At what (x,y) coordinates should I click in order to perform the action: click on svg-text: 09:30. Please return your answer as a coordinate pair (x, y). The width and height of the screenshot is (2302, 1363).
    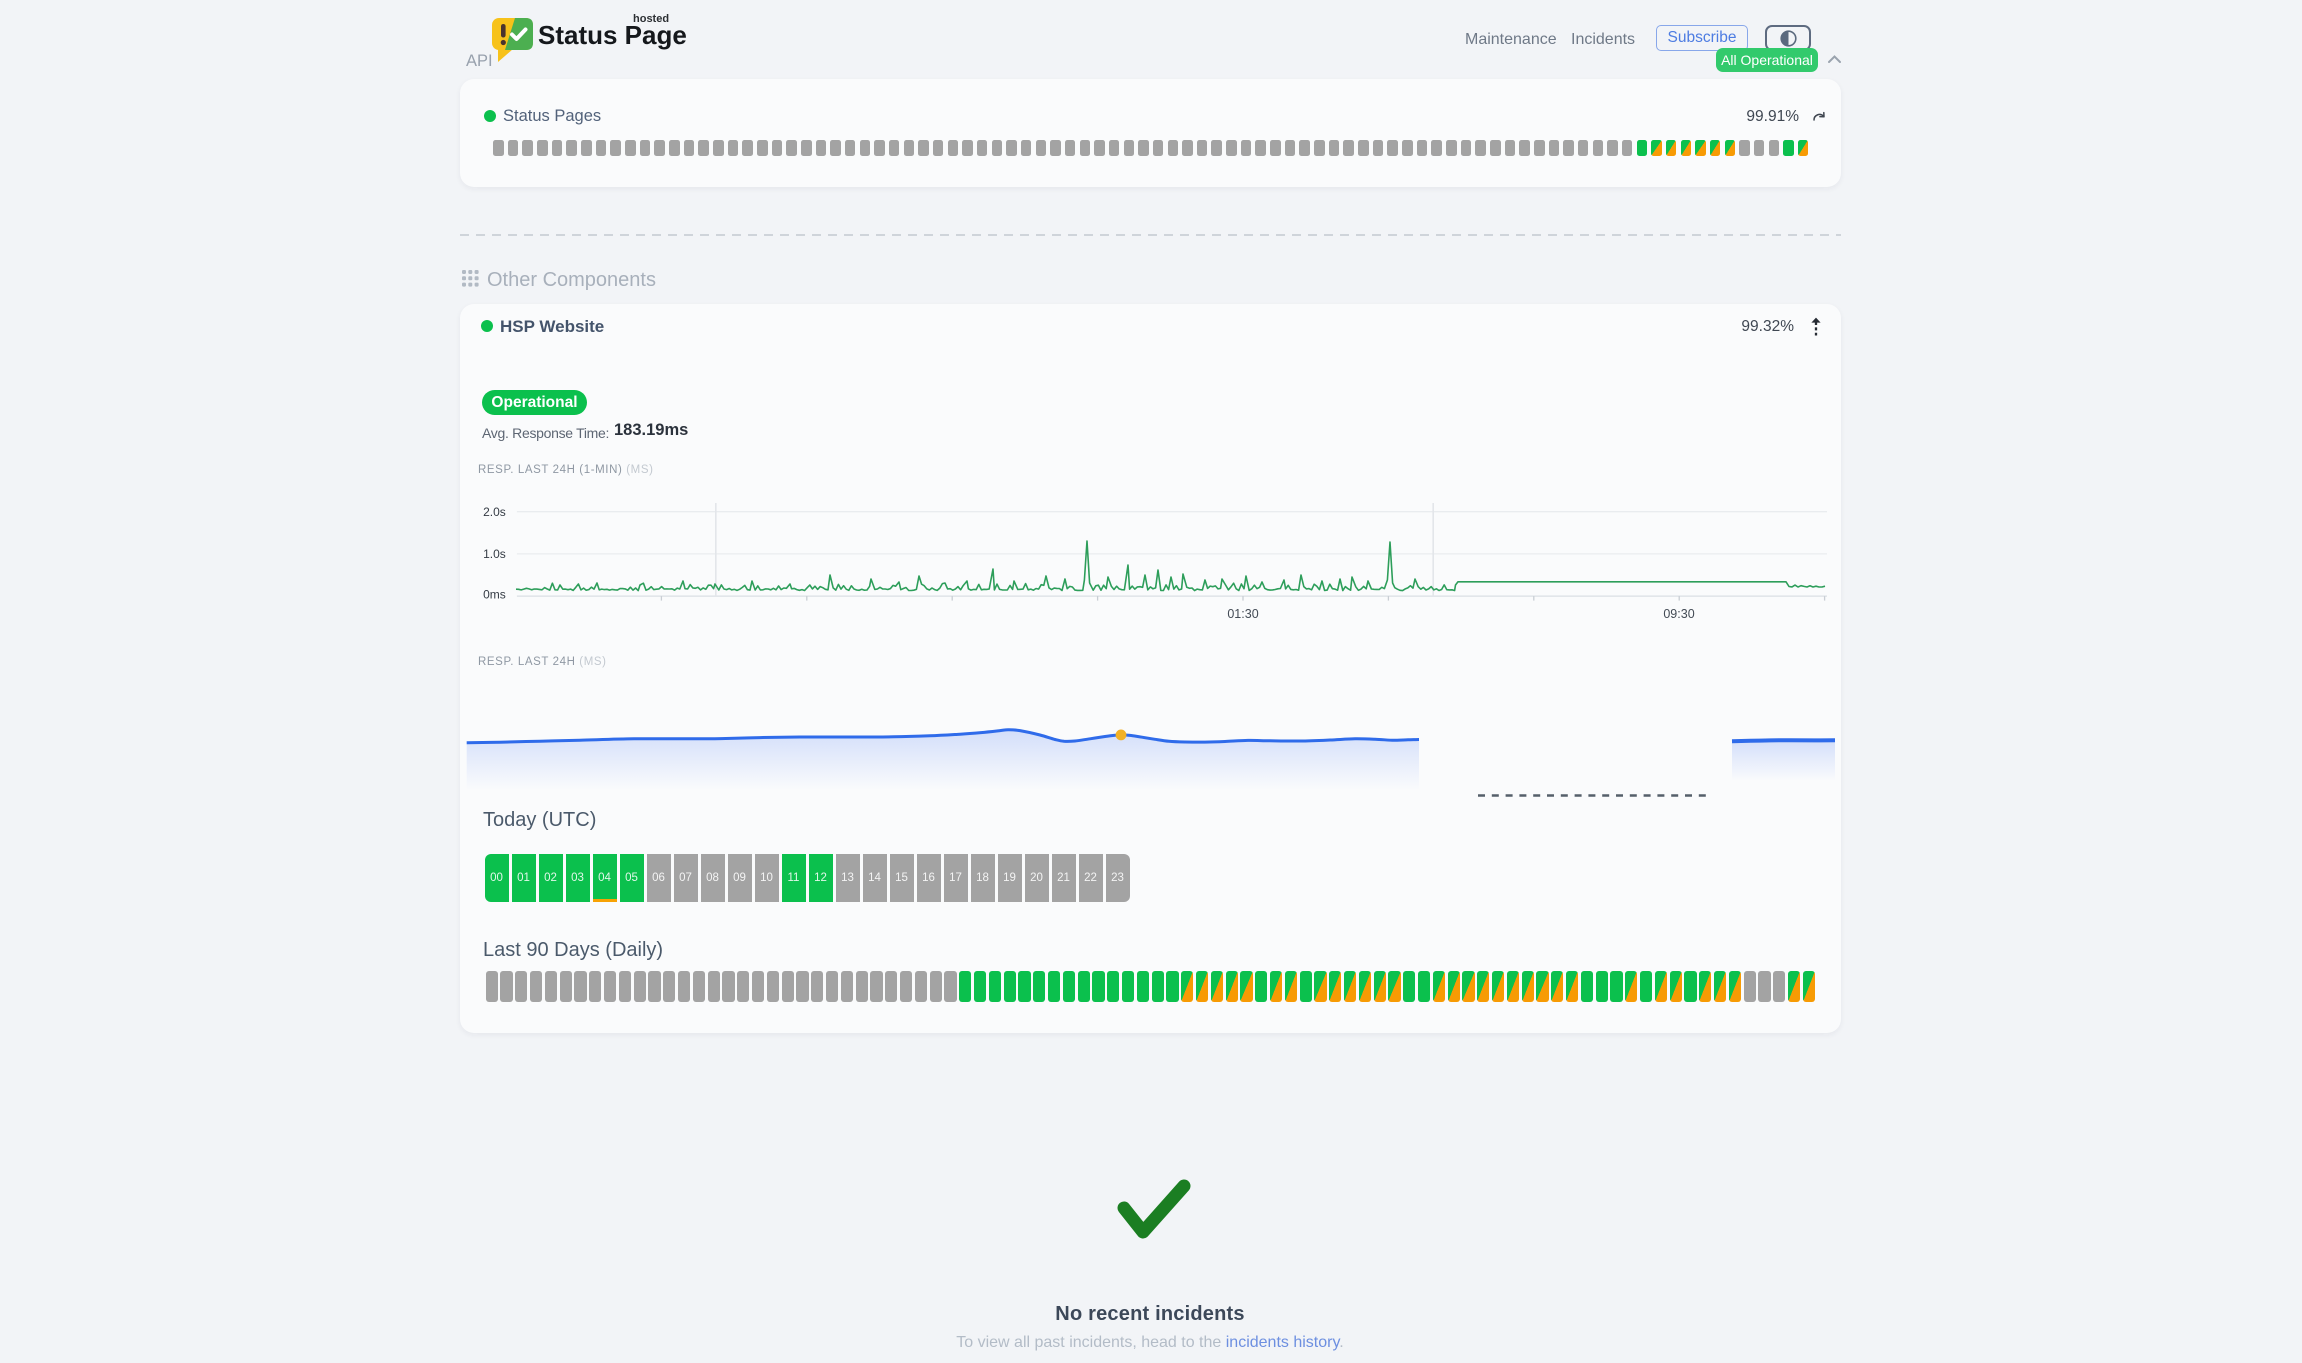
    Looking at the image, I should click on (1678, 614).